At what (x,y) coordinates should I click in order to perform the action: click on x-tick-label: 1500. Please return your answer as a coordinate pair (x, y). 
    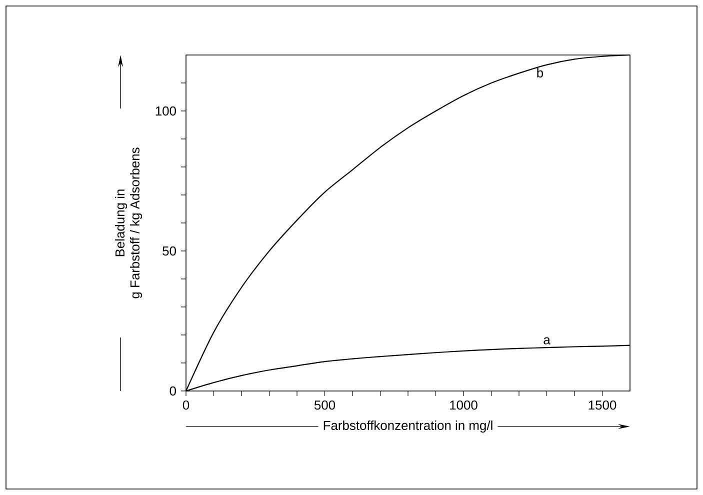
    Looking at the image, I should click on (602, 405).